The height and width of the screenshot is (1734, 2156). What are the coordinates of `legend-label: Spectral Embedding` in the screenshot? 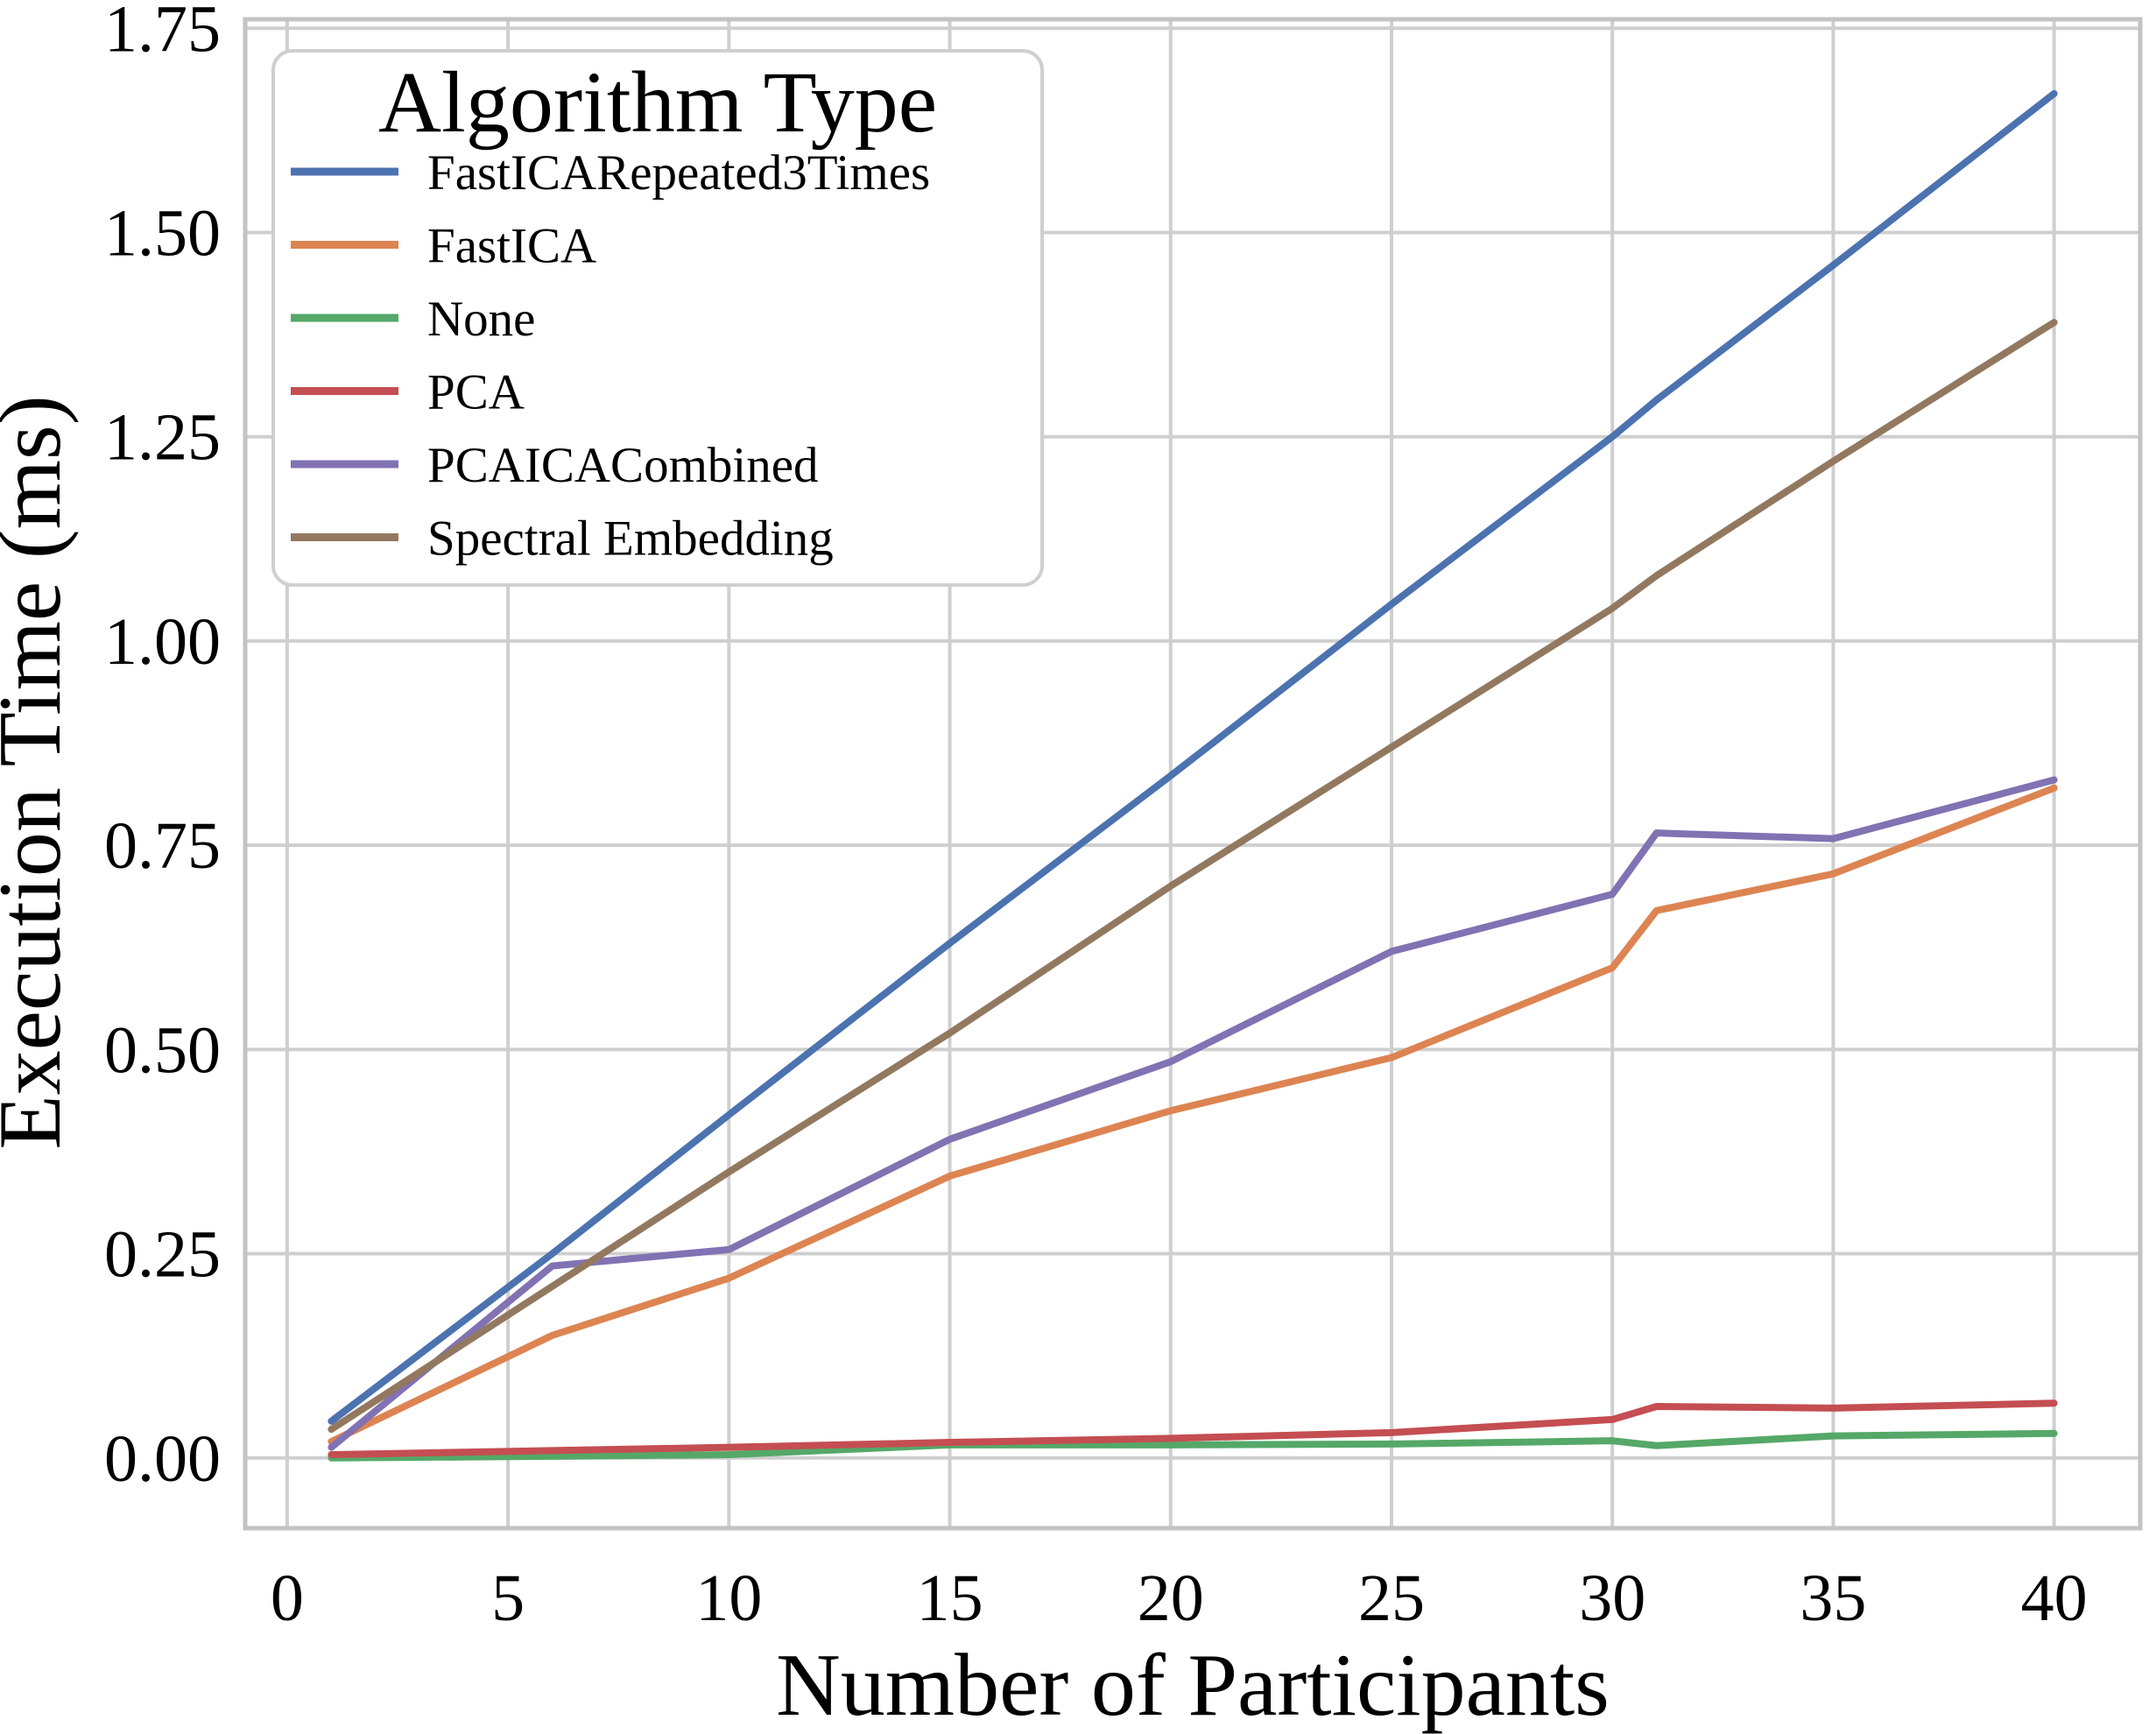 It's located at (631, 539).